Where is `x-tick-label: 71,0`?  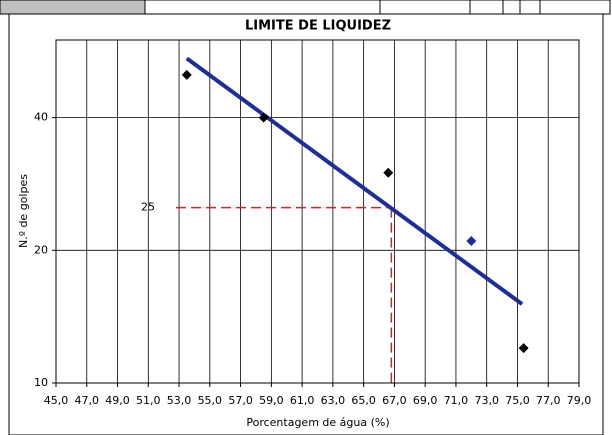
x-tick-label: 71,0 is located at coordinates (456, 400).